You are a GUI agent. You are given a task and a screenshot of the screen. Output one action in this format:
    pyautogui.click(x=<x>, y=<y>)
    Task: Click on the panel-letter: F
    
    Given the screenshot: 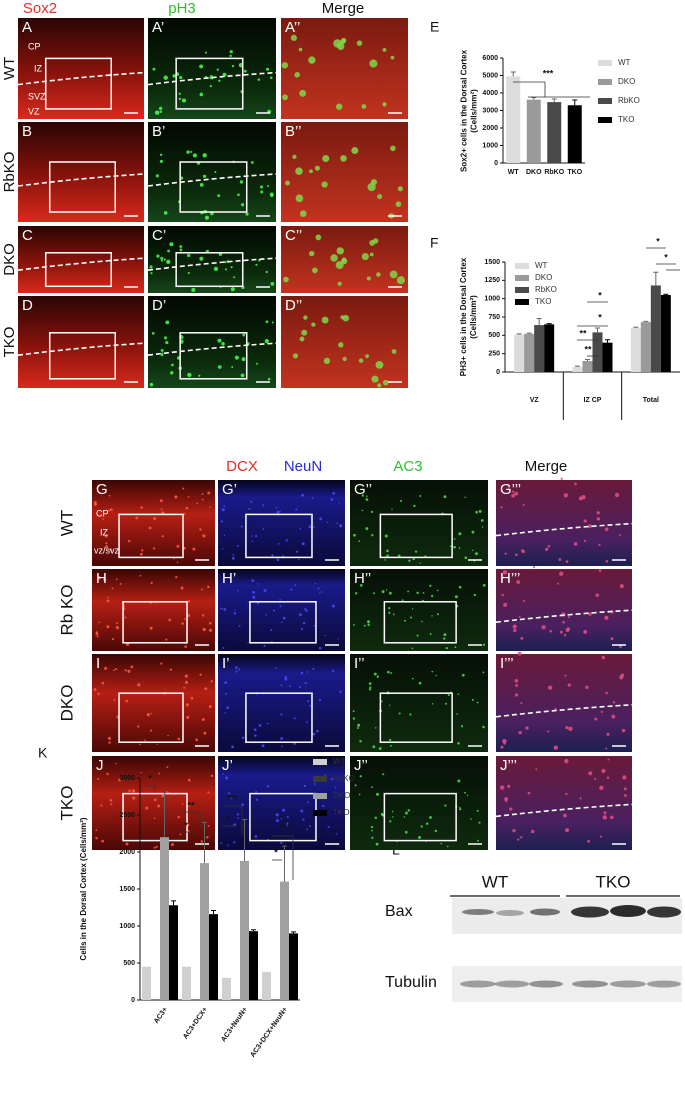 What is the action you would take?
    pyautogui.click(x=434, y=243)
    